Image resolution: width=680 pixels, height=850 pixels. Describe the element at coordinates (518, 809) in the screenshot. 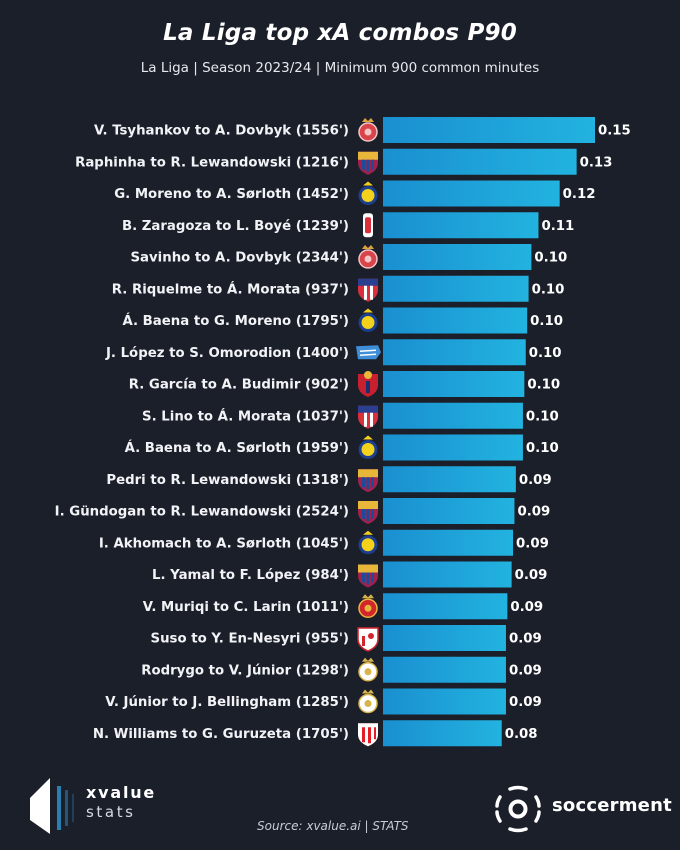

I see `soccerment-logo-icon` at that location.